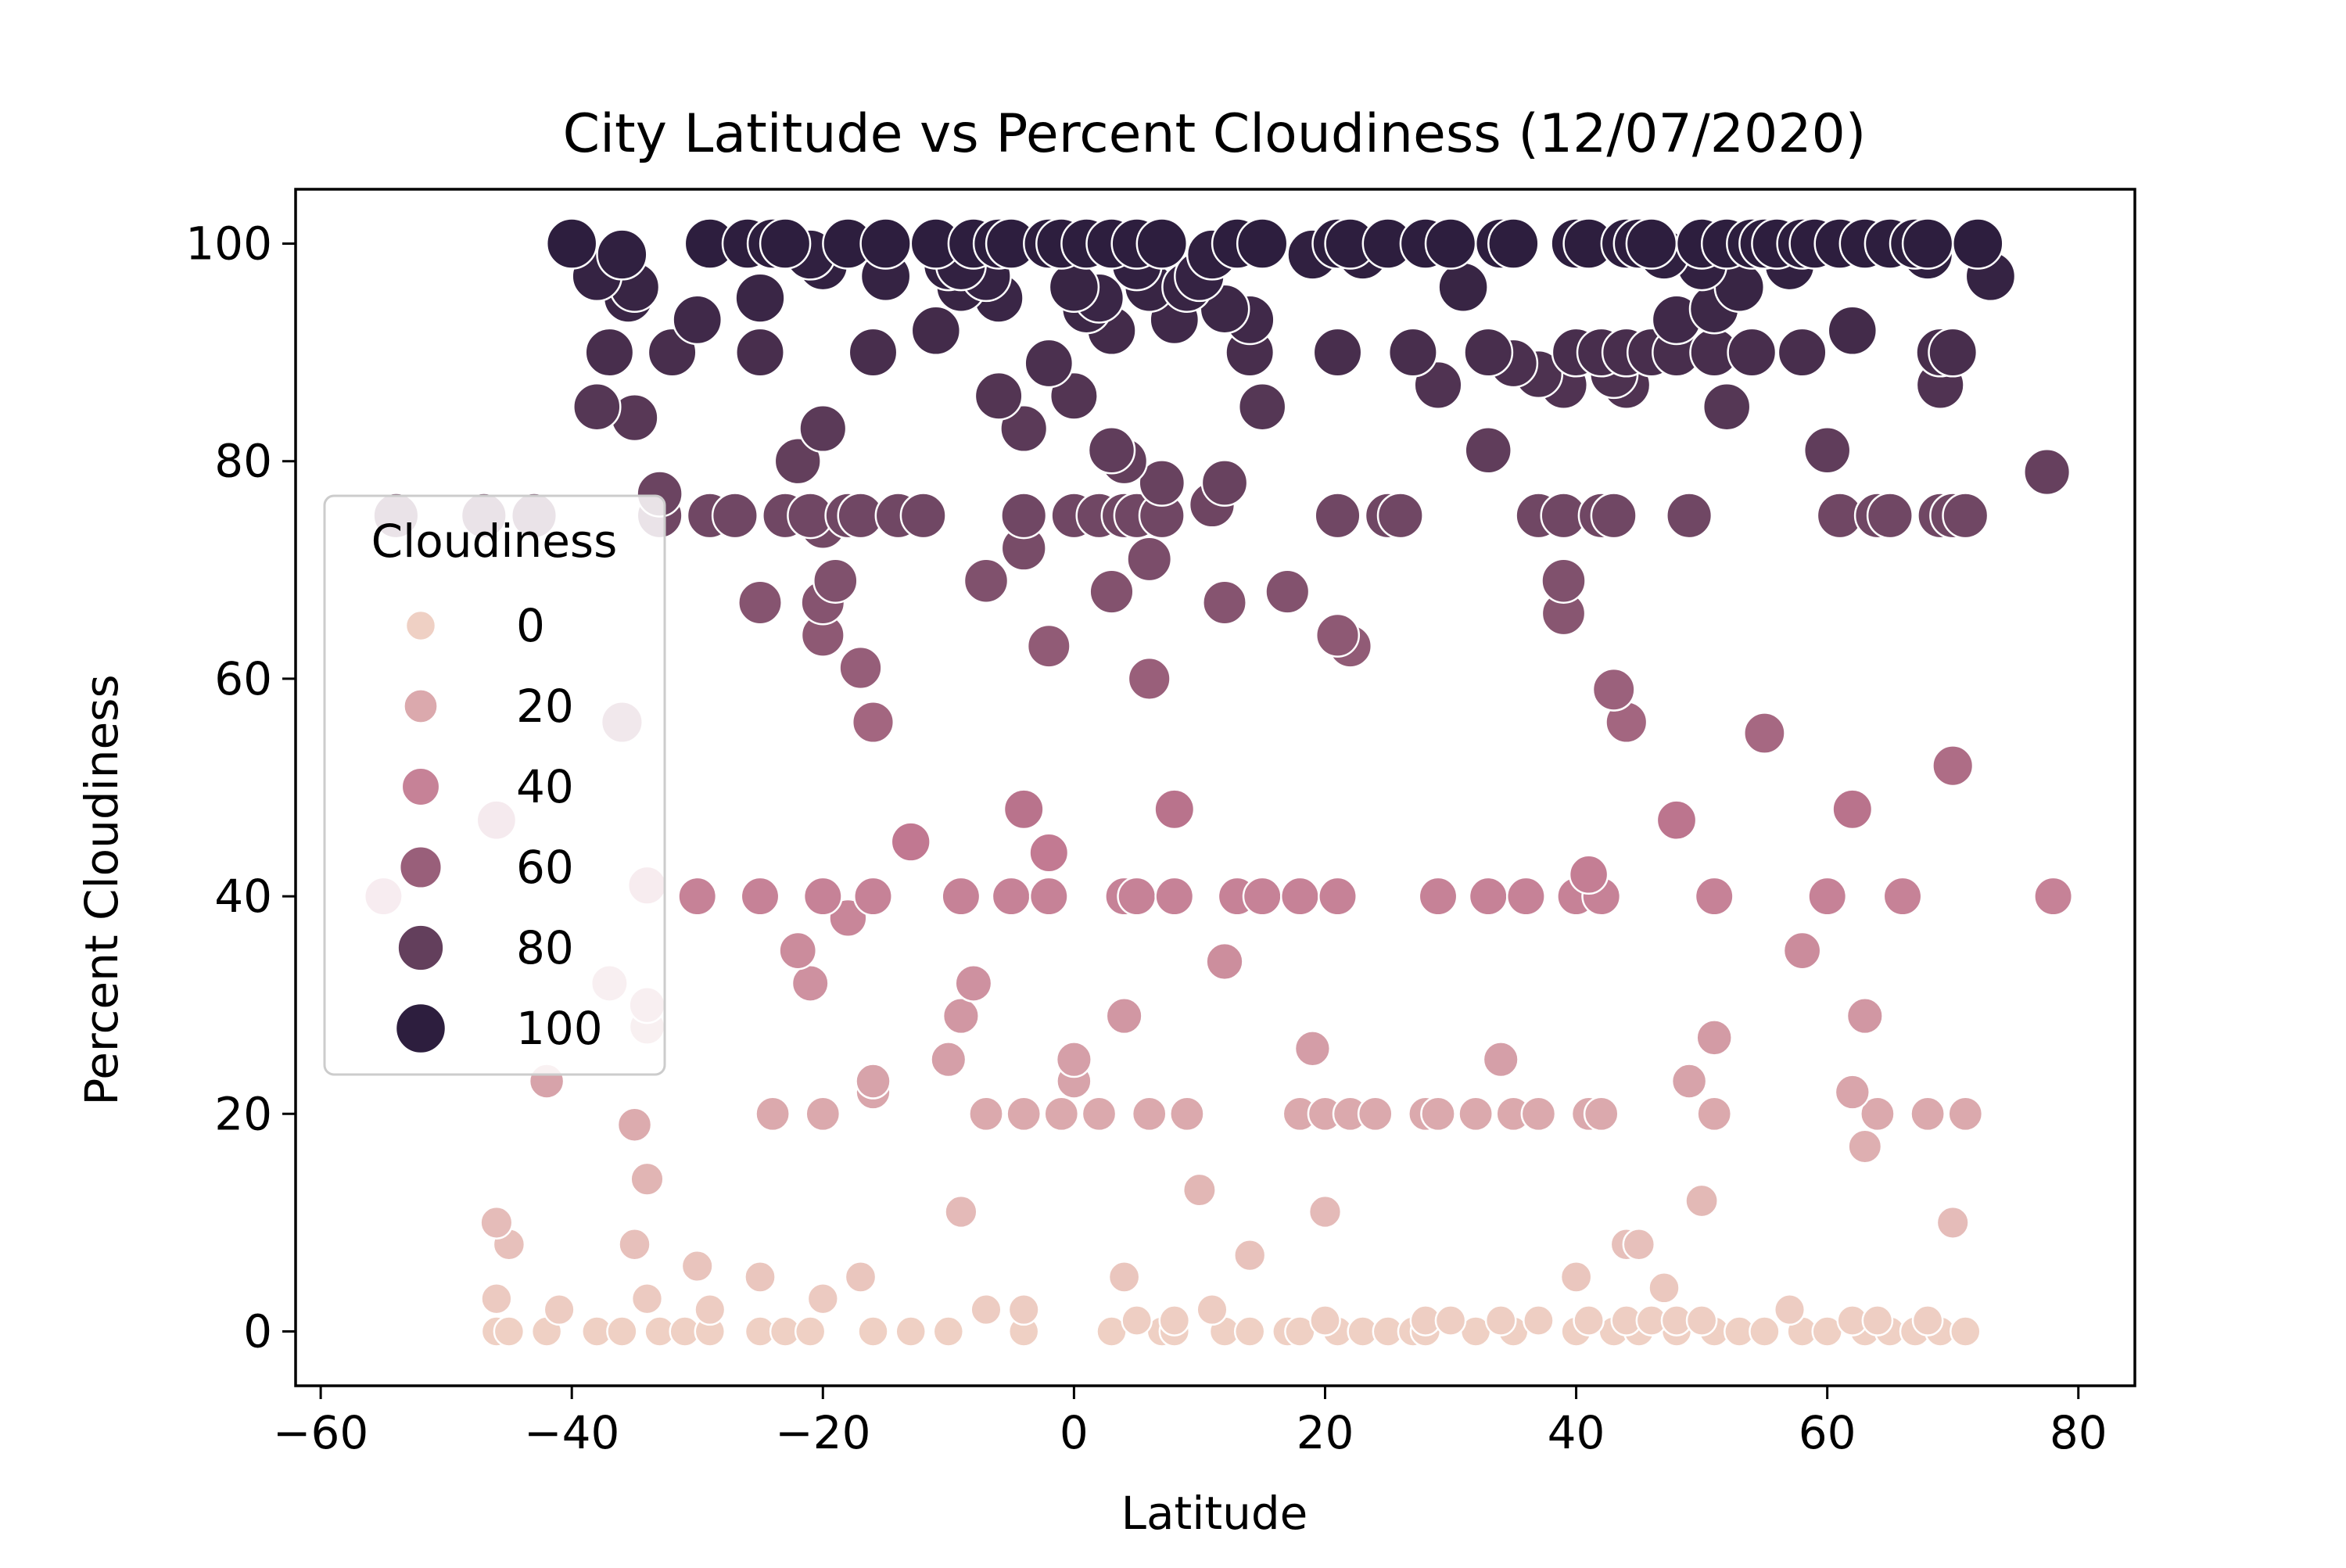 The height and width of the screenshot is (1568, 2346). Describe the element at coordinates (243, 896) in the screenshot. I see `y-tick-label: 40` at that location.